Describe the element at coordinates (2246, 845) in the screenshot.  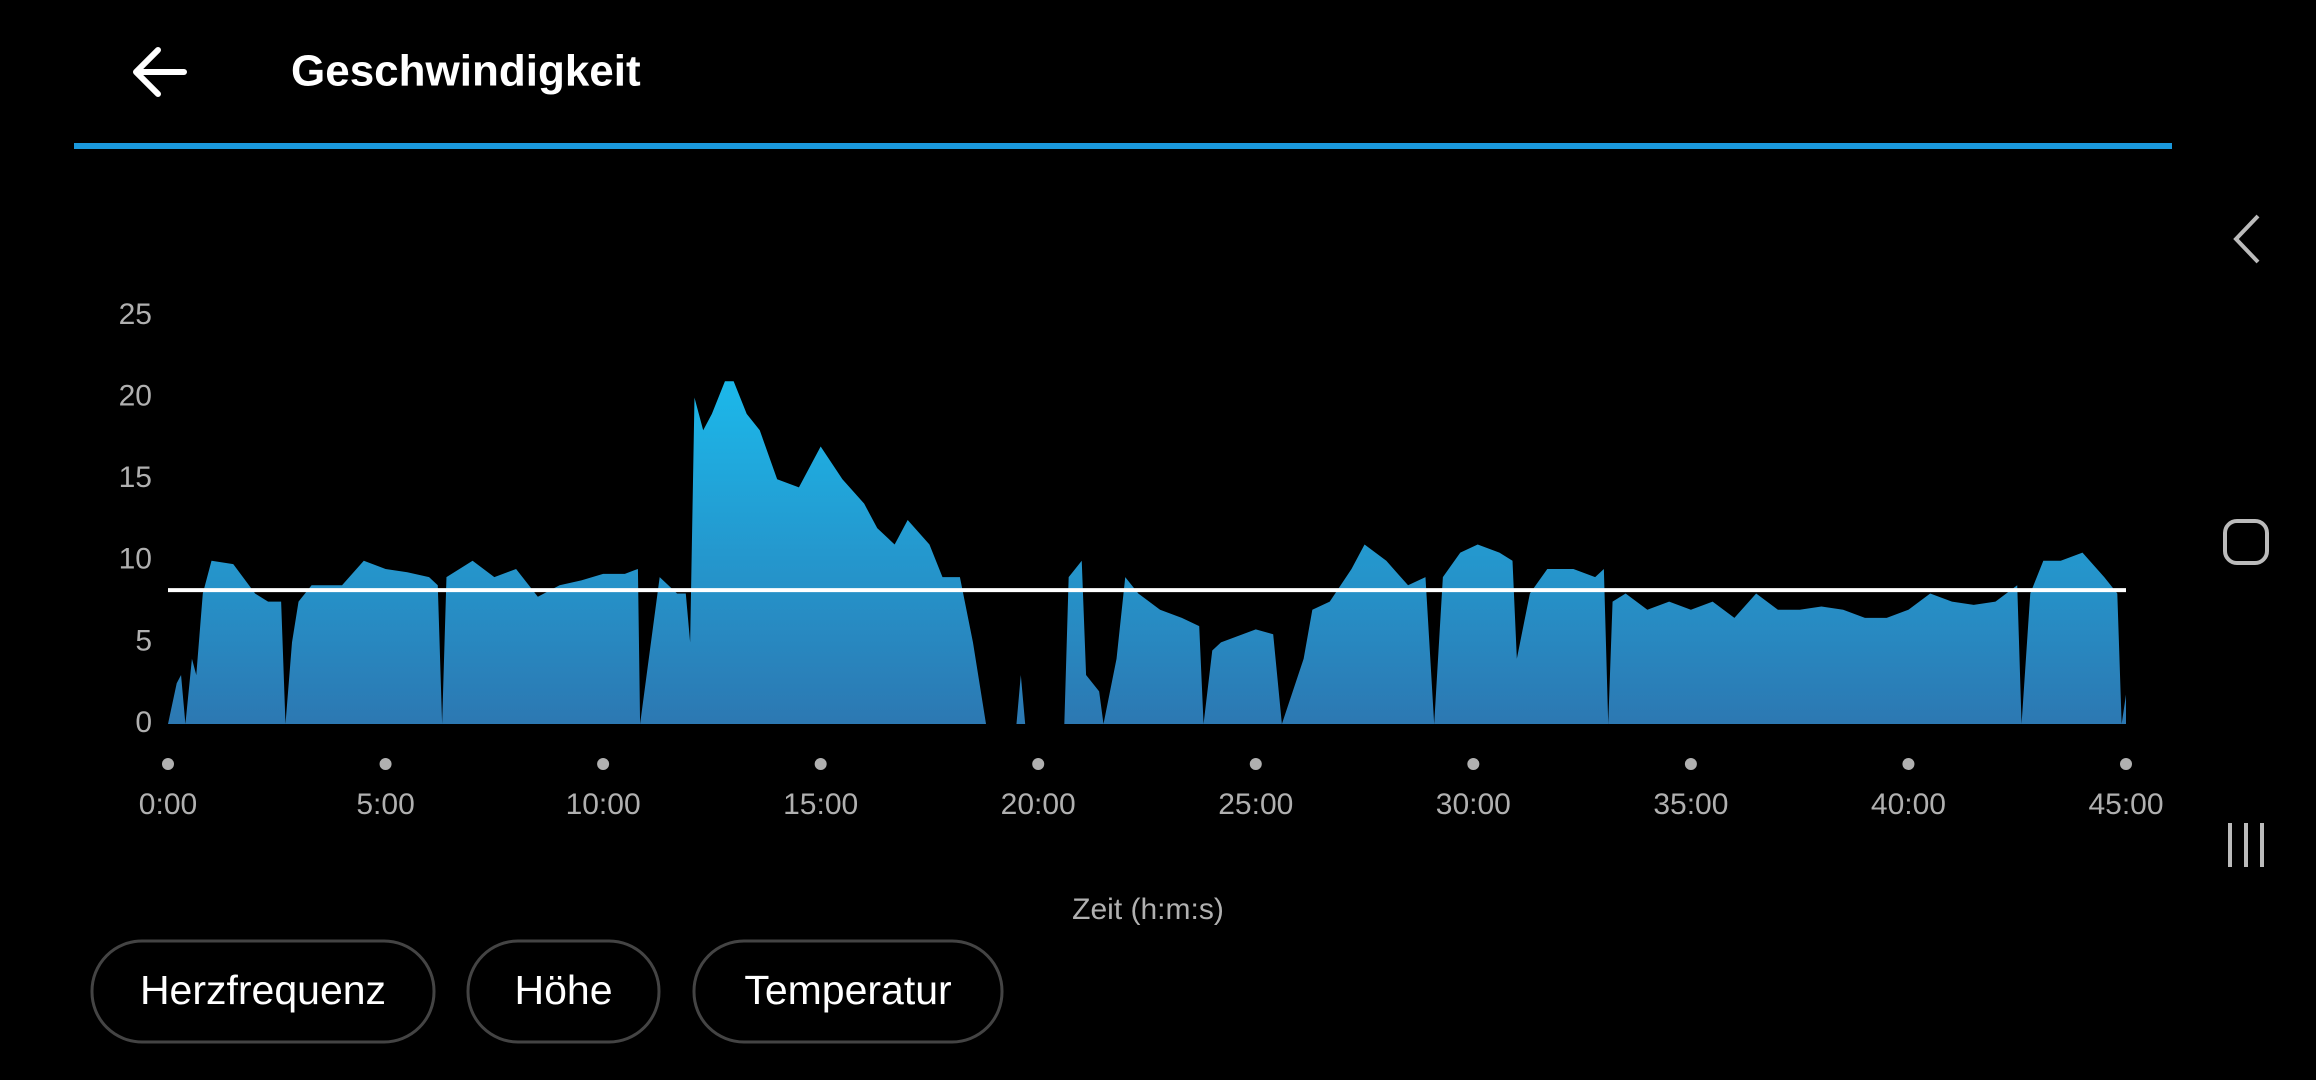
I see `nav-recents` at that location.